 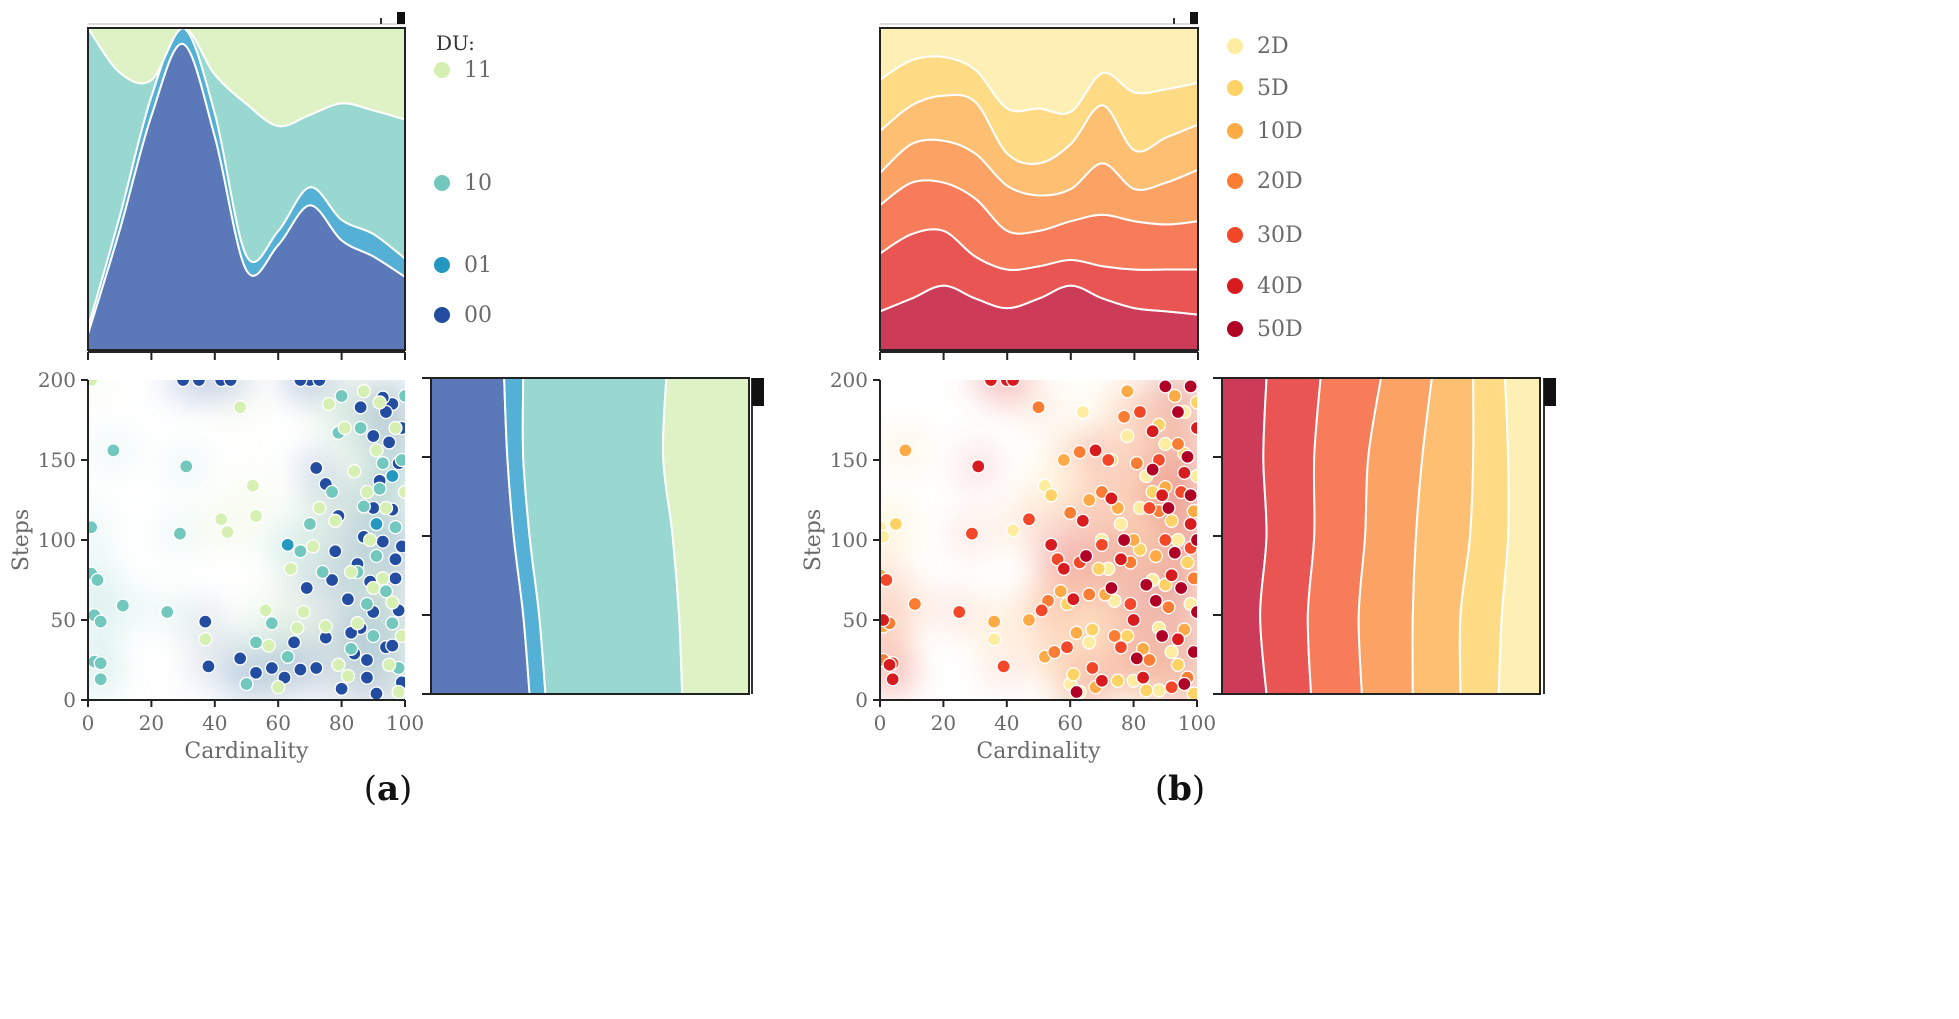 I want to click on x-axis-label: Cardinality, so click(x=246, y=751).